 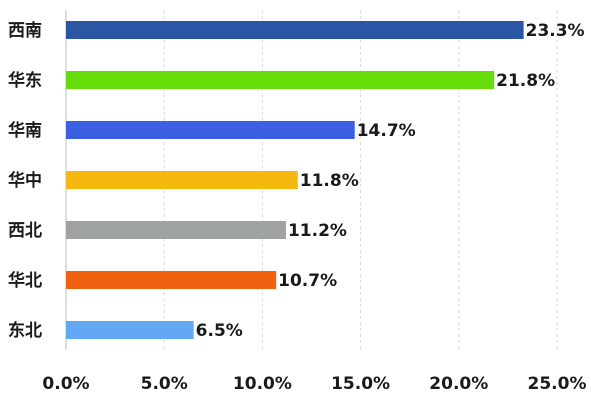 I want to click on value-label: 14.7%, so click(x=386, y=131).